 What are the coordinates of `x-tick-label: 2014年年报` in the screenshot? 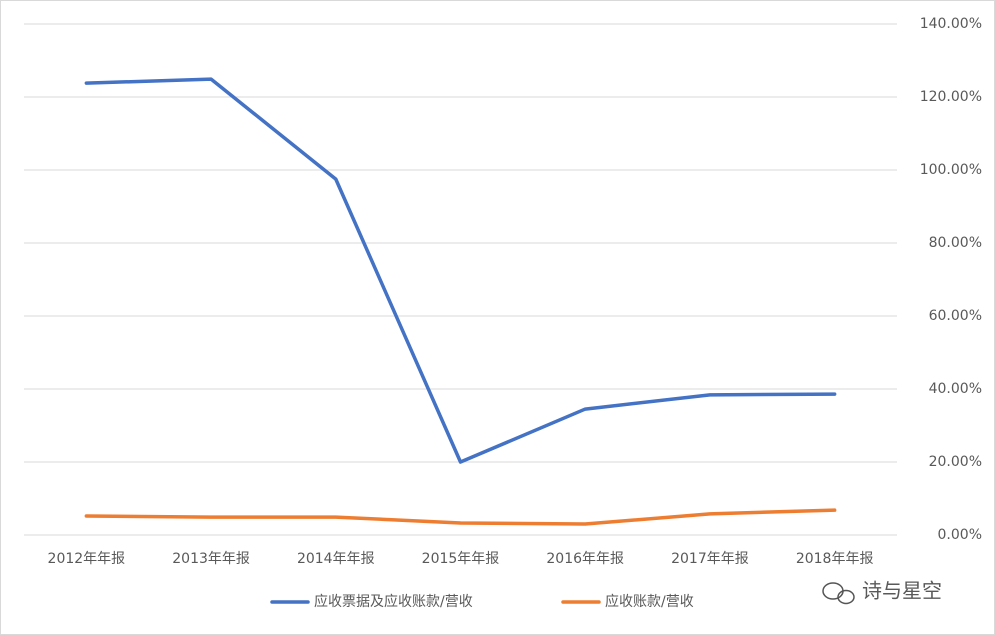 It's located at (336, 559).